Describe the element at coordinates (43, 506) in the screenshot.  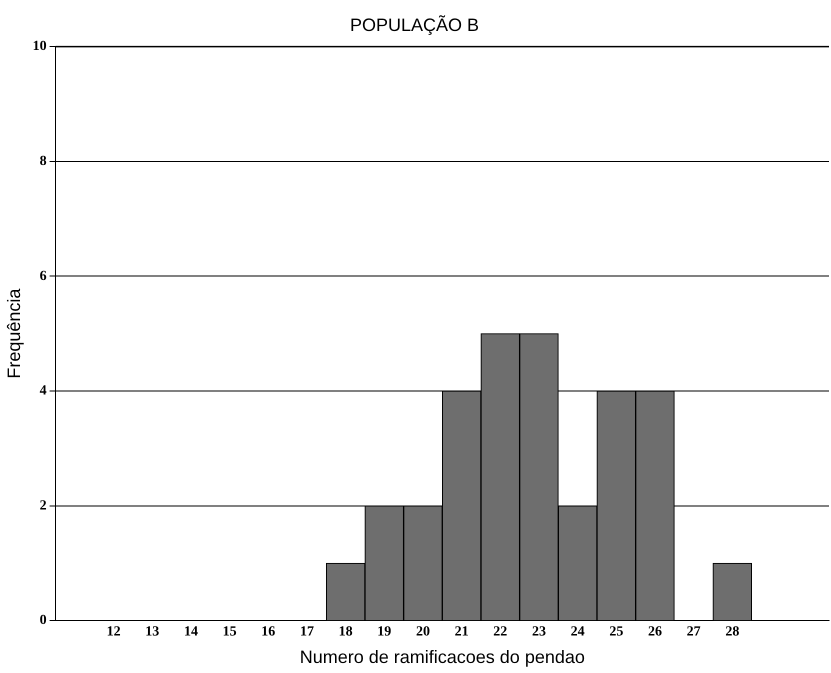
I see `y-tick-label: 2` at that location.